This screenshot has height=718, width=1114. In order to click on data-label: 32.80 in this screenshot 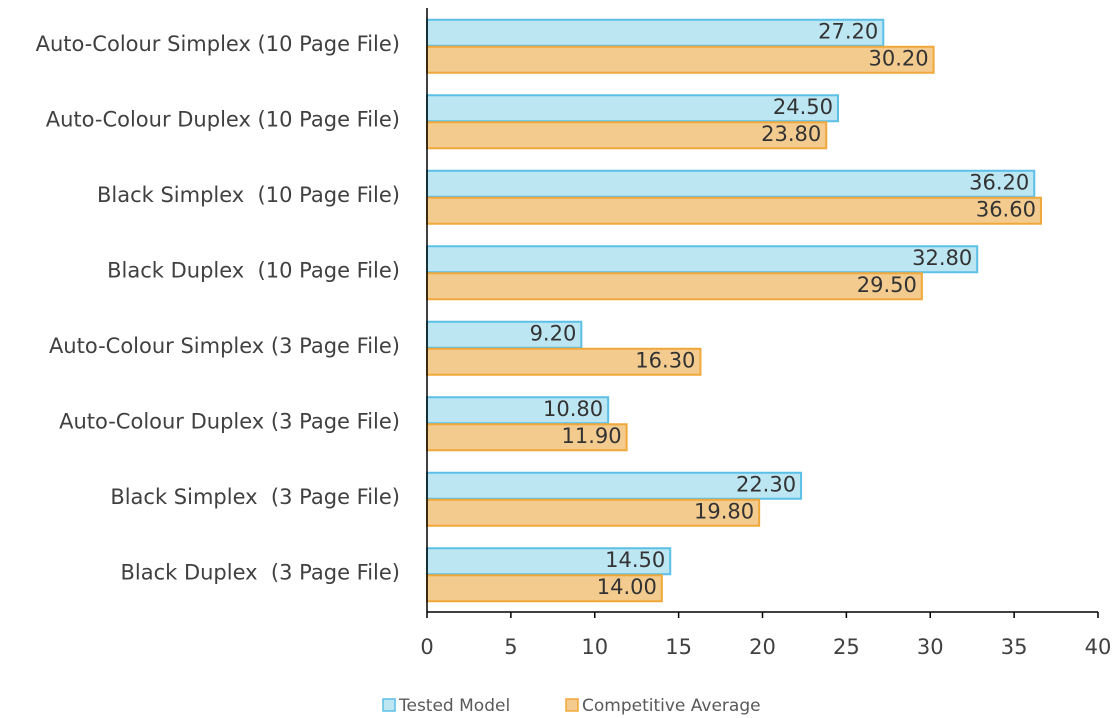, I will do `click(942, 258)`.